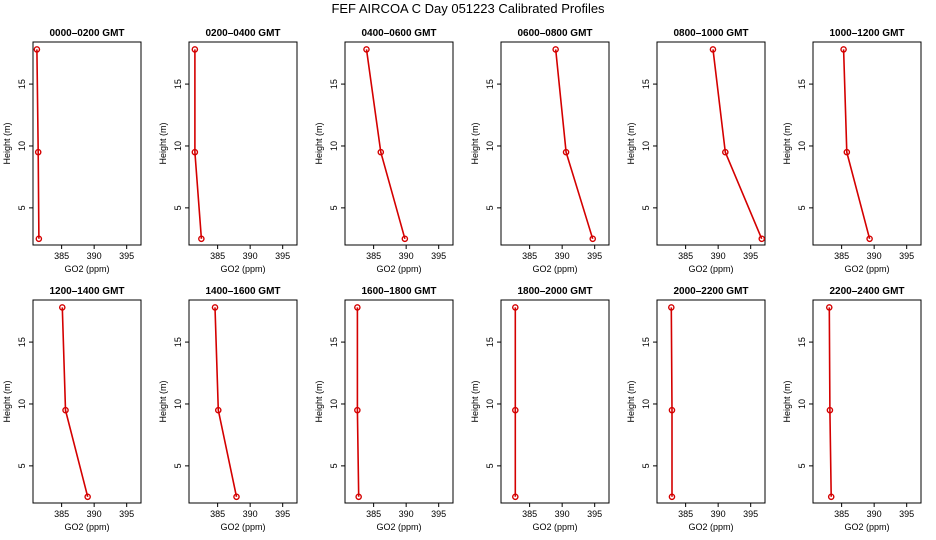 The image size is (936, 540). Describe the element at coordinates (710, 291) in the screenshot. I see `panel-title: 2000–2200 GMT` at that location.